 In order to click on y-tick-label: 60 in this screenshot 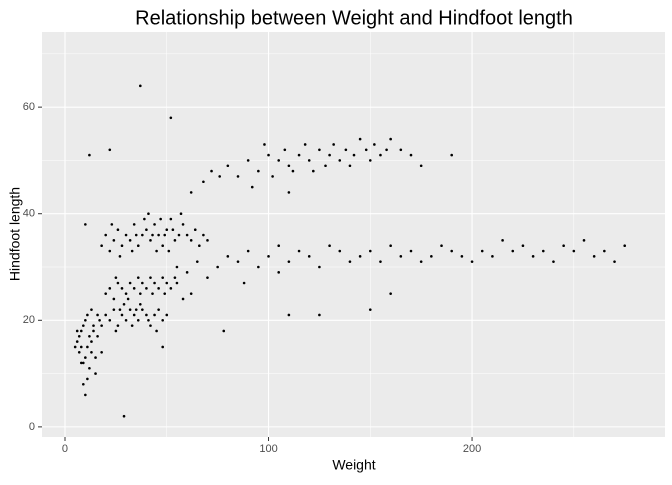, I will do `click(29, 107)`.